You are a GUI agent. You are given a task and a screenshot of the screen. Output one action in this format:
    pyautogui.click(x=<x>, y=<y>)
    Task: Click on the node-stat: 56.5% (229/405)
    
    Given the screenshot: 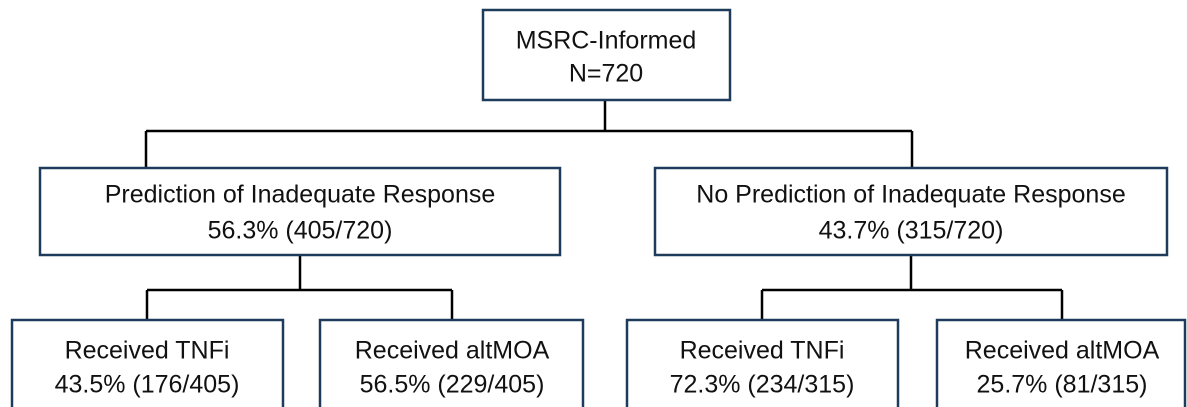 What is the action you would take?
    pyautogui.click(x=452, y=385)
    